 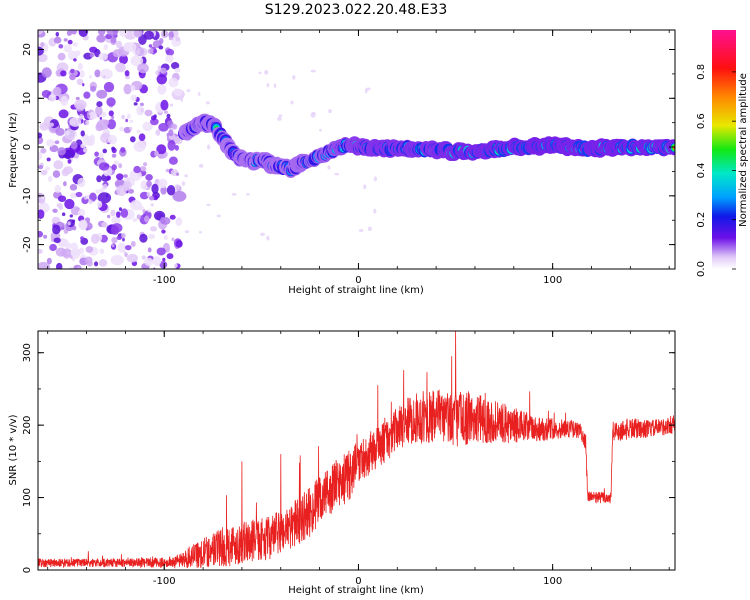 I want to click on x-tick-label: 0, so click(x=358, y=581).